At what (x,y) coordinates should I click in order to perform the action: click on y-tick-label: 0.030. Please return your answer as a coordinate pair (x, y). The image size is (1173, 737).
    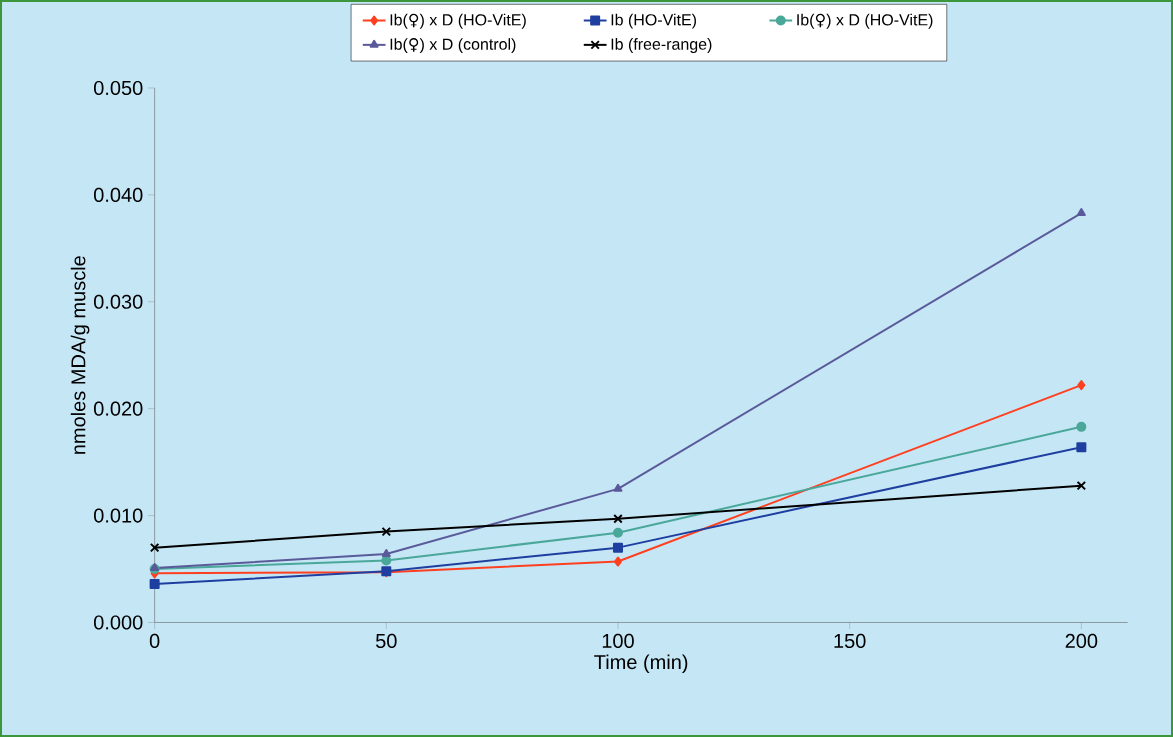
    Looking at the image, I should click on (118, 301).